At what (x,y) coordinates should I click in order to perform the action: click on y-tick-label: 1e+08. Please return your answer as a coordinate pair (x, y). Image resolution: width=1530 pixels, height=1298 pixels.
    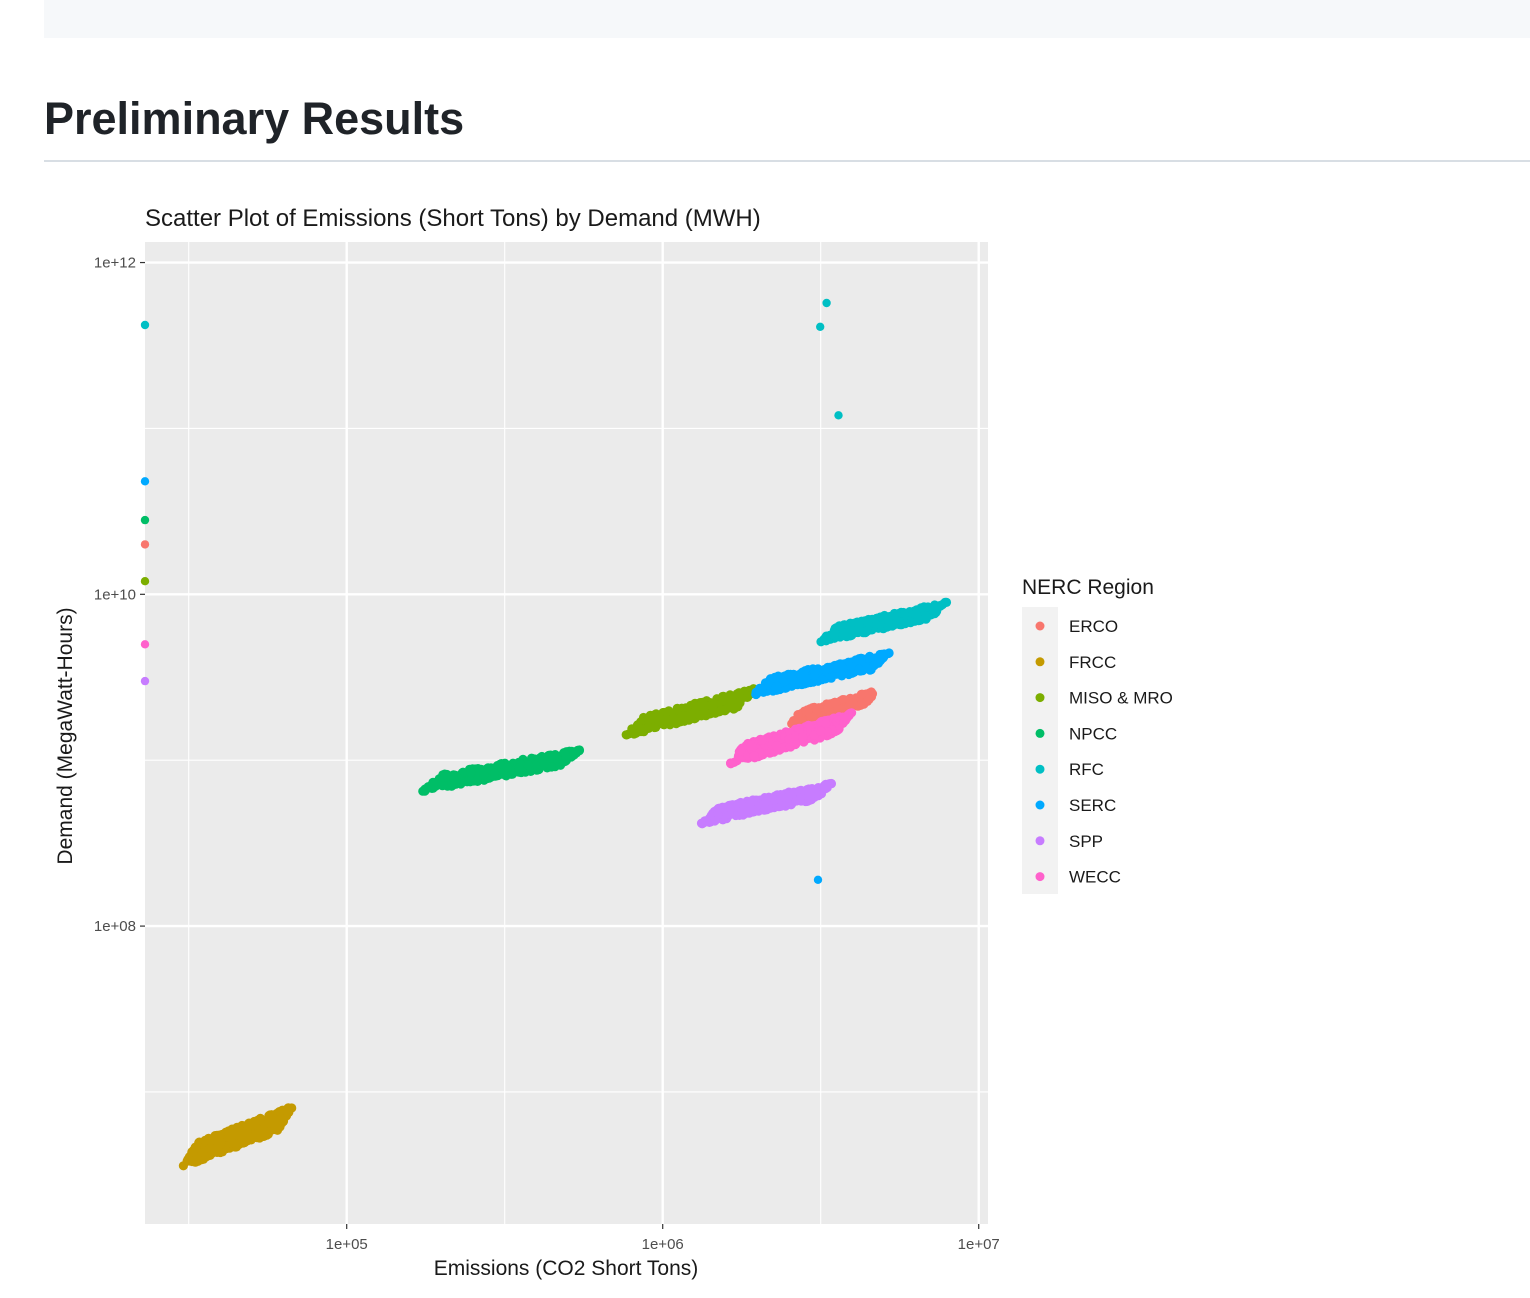
    Looking at the image, I should click on (115, 926).